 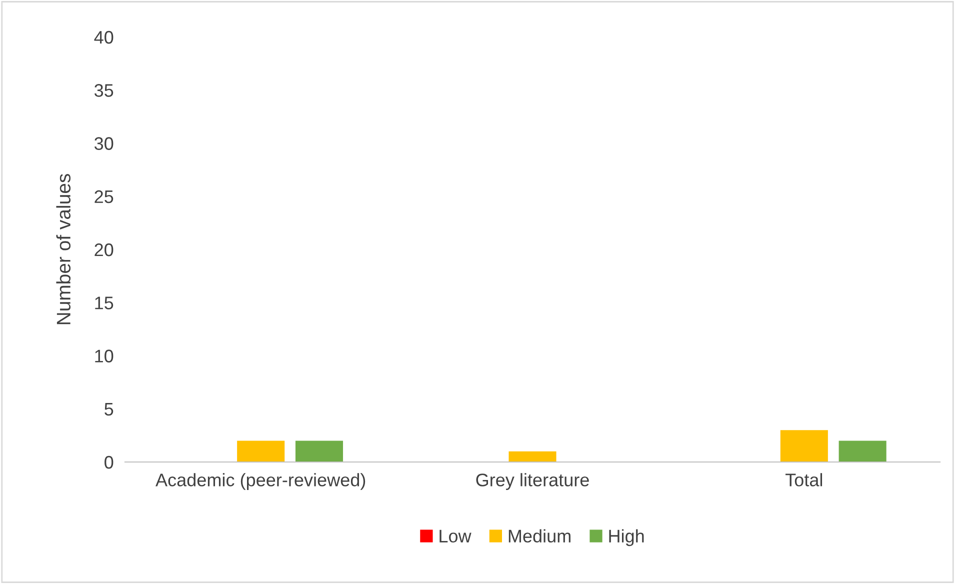 I want to click on y-tick-label: 35, so click(x=104, y=90).